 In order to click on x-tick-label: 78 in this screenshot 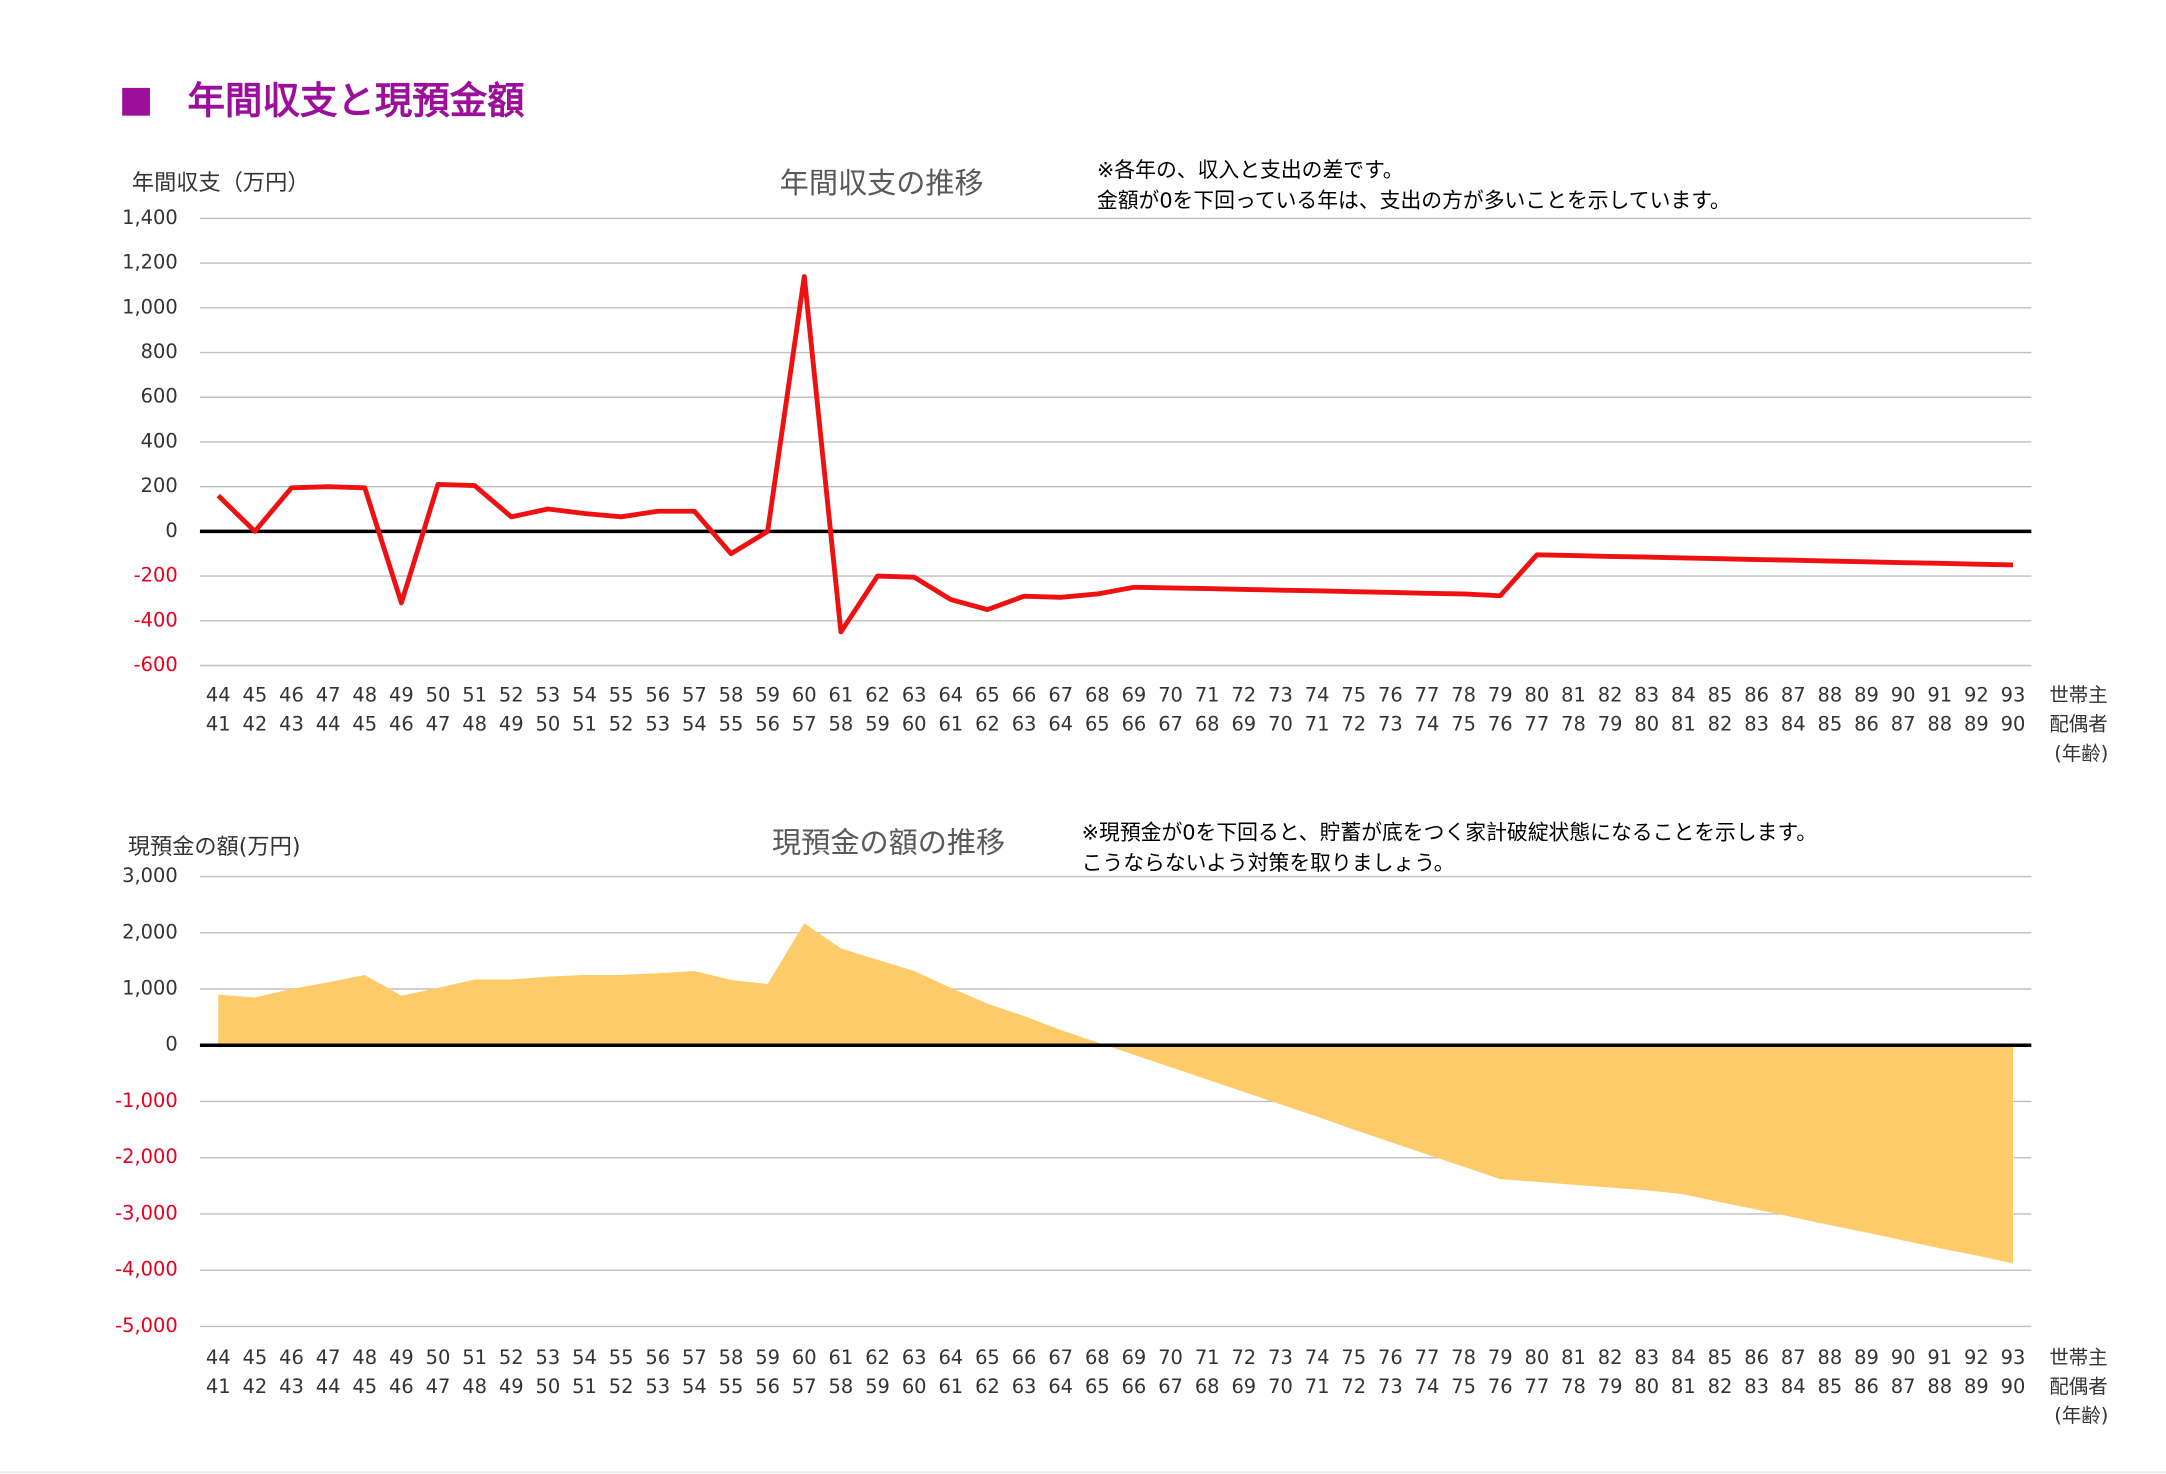, I will do `click(1463, 1357)`.